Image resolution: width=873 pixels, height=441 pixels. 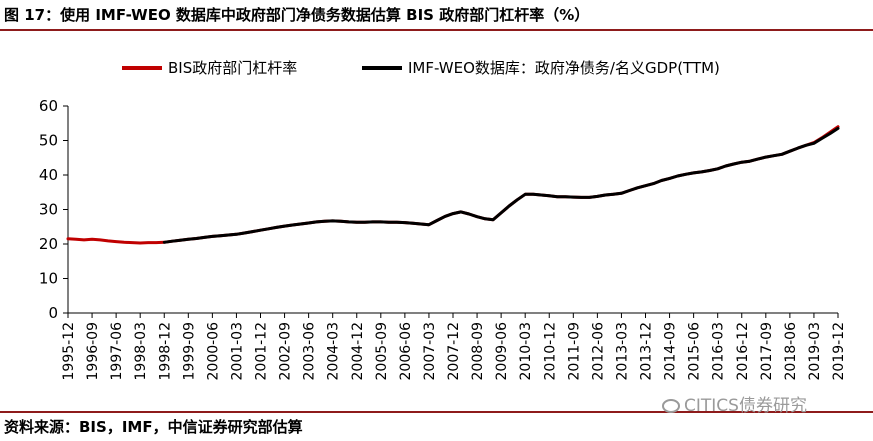 I want to click on x-tick-label: 2014-09, so click(x=671, y=351).